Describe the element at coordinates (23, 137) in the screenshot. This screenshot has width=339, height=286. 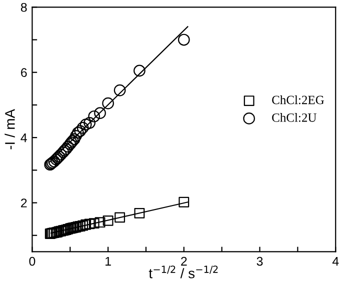
I see `y-tick-label: 4` at that location.